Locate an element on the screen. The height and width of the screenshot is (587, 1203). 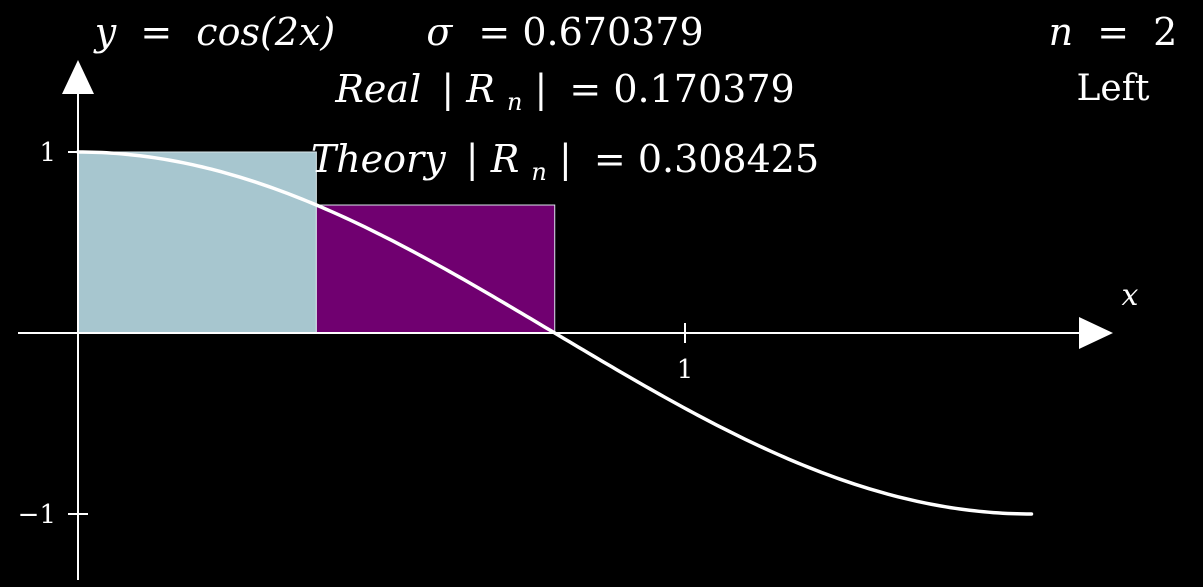
svg-text: n = 2 is located at coordinates (1113, 32).